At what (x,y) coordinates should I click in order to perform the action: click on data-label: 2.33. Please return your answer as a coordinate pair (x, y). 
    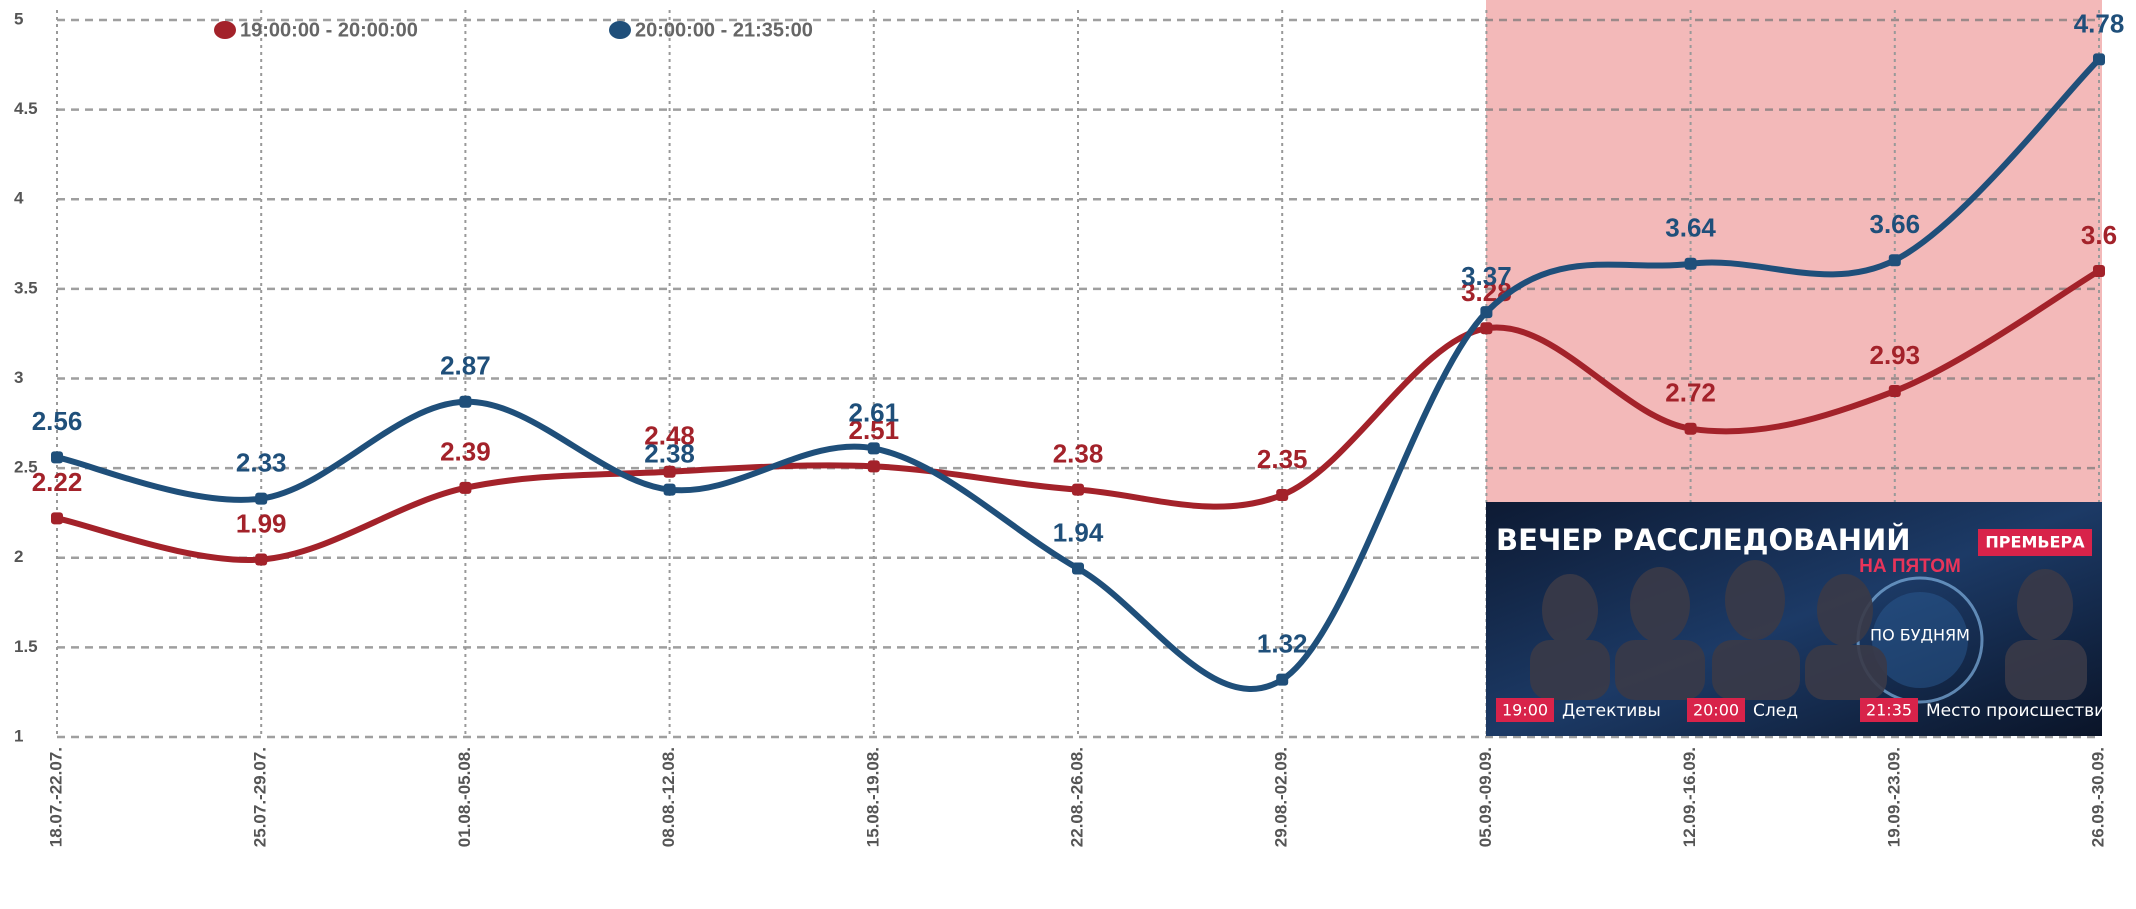
    Looking at the image, I should click on (261, 462).